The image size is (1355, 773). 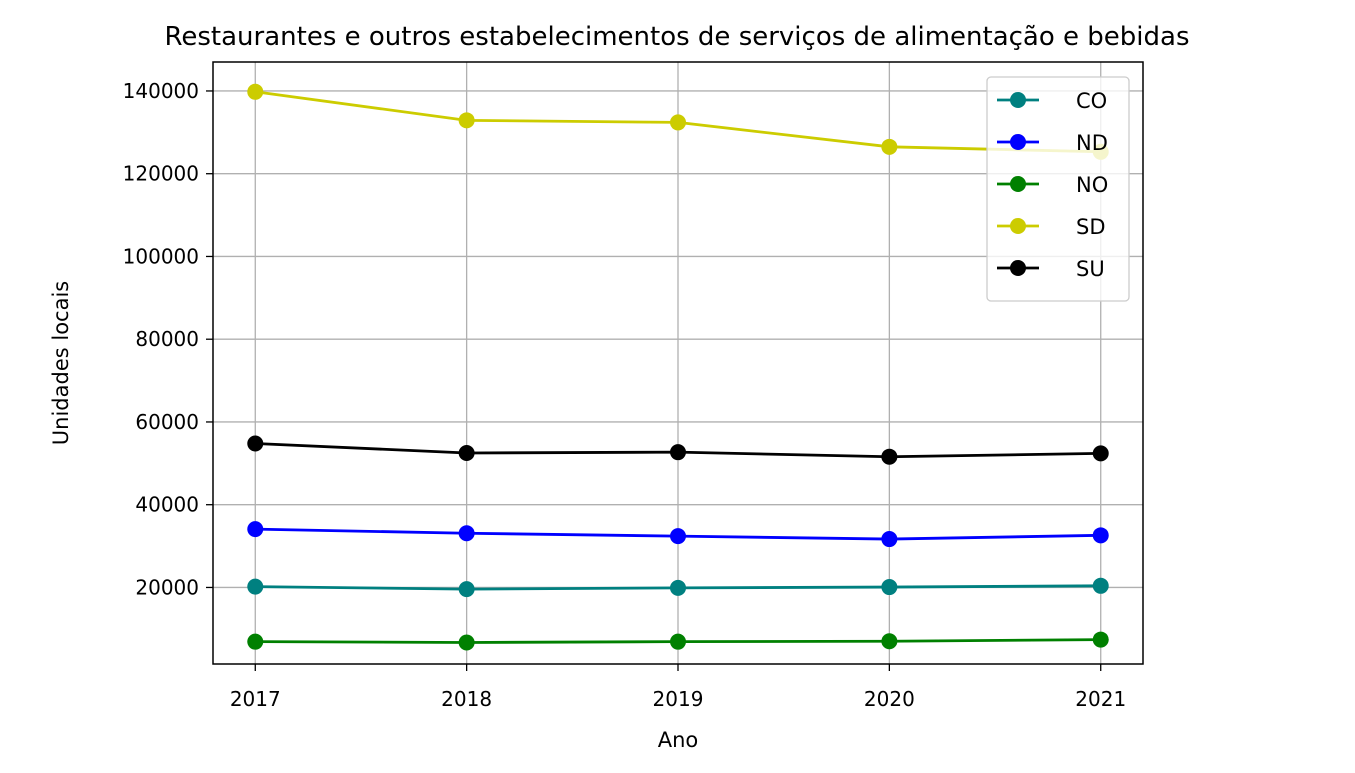 I want to click on legend-label-no: NO, so click(x=1092, y=185).